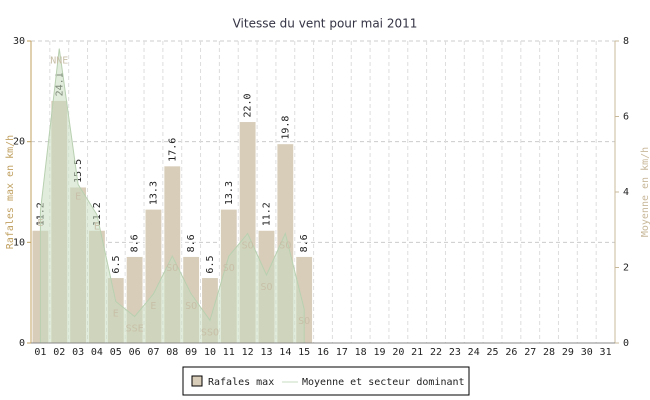 The height and width of the screenshot is (400, 650). Describe the element at coordinates (511, 352) in the screenshot. I see `x-tick-label: 26` at that location.